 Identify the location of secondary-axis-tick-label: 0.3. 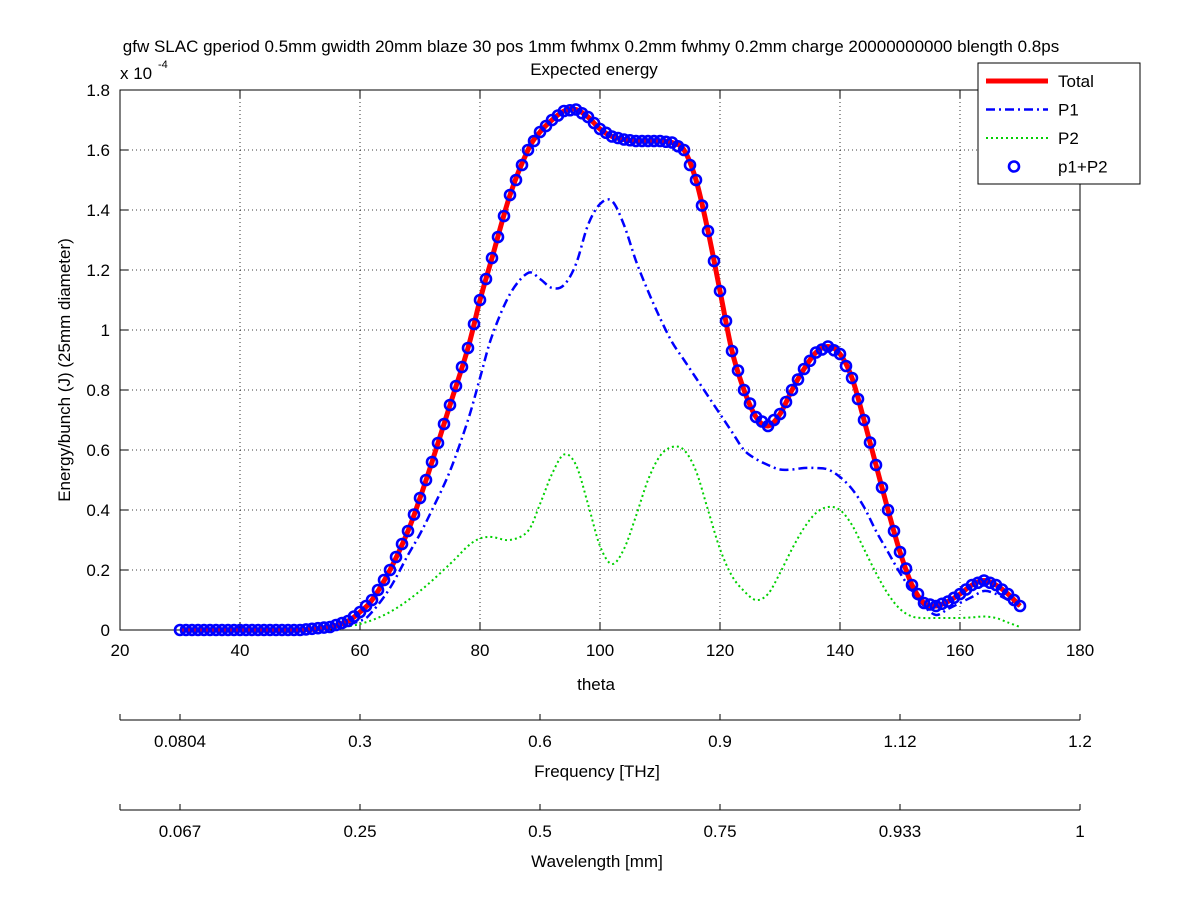
(360, 741).